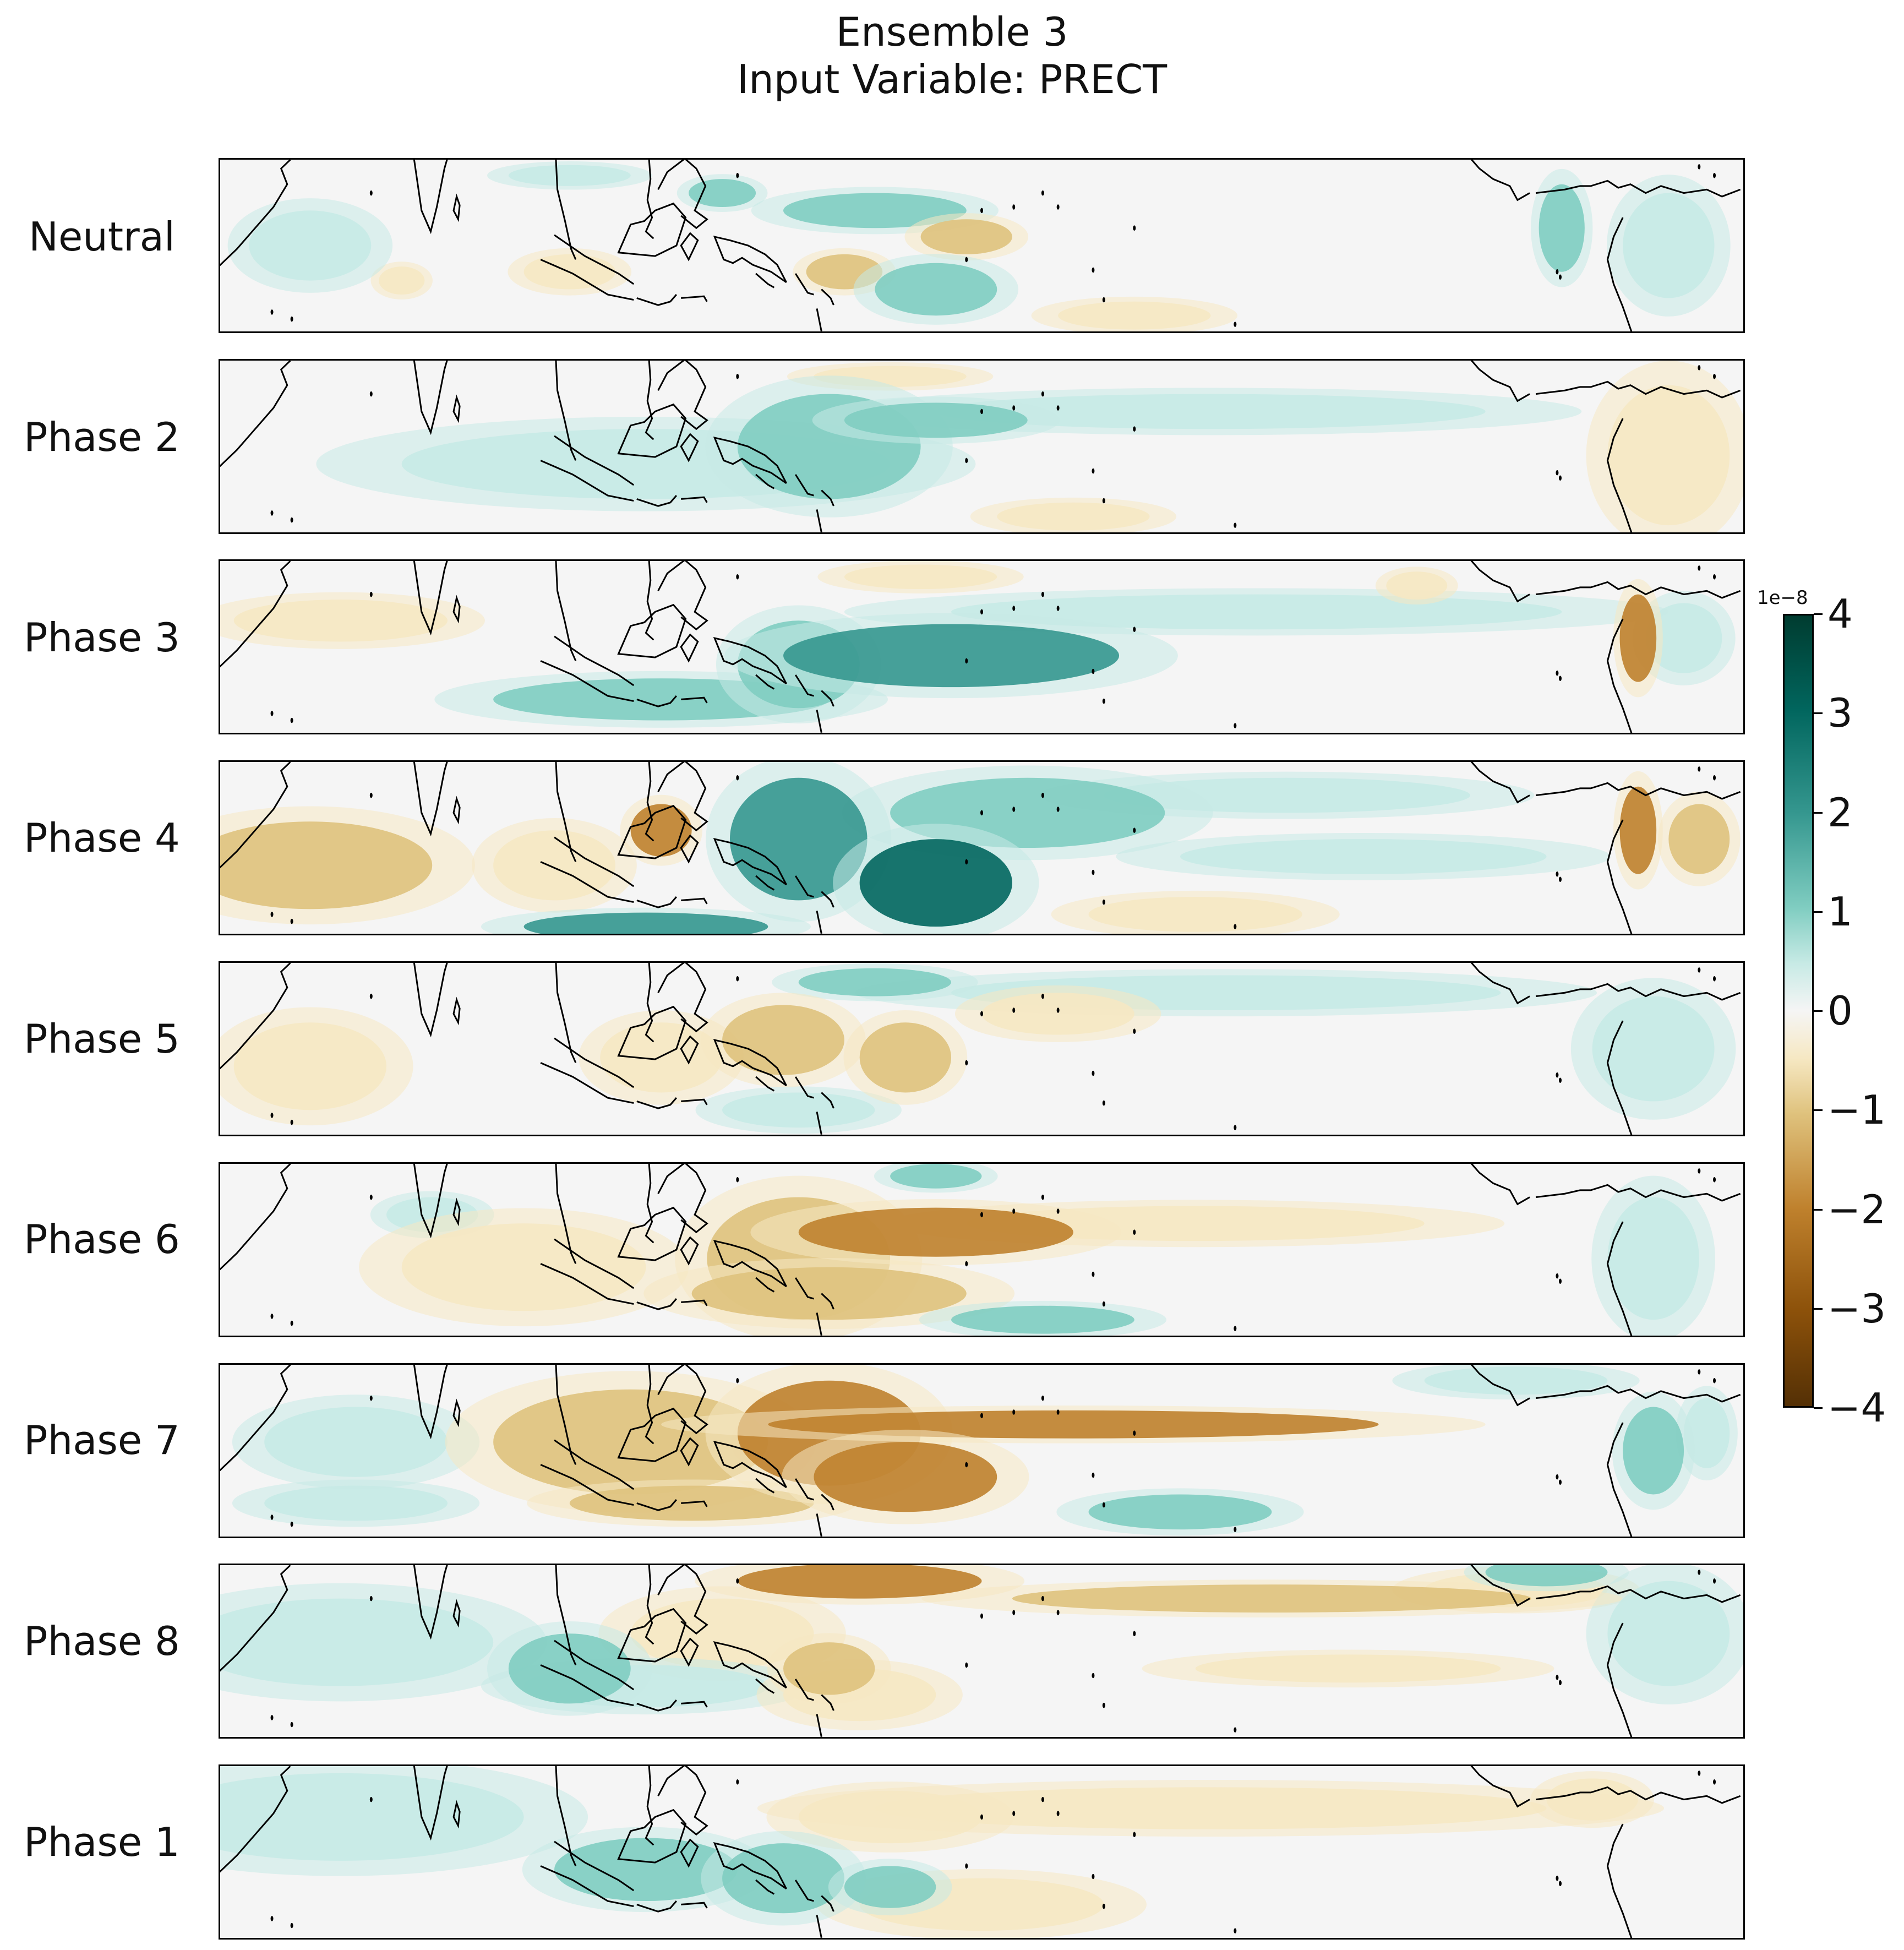 This screenshot has height=1950, width=1904. What do you see at coordinates (942, 1852) in the screenshot?
I see `anomaly-field` at bounding box center [942, 1852].